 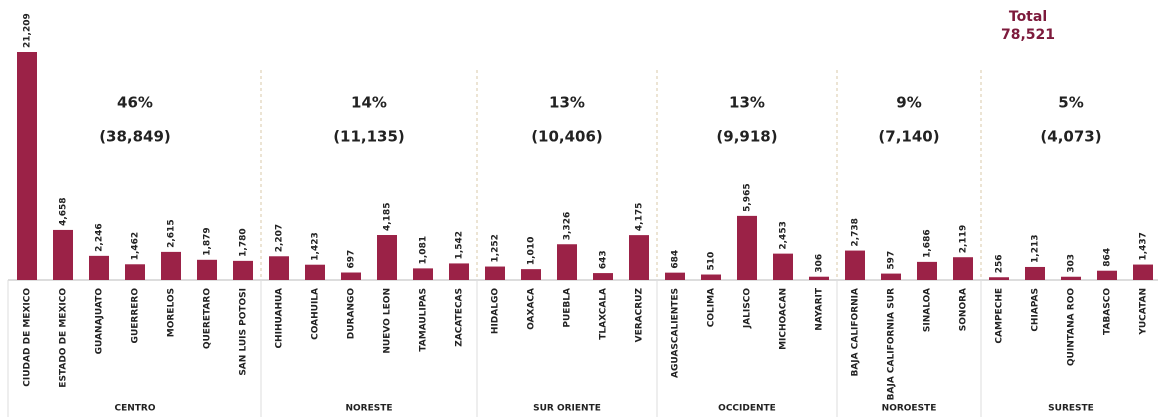 What do you see at coordinates (460, 245) in the screenshot?
I see `value-label: 1,542` at bounding box center [460, 245].